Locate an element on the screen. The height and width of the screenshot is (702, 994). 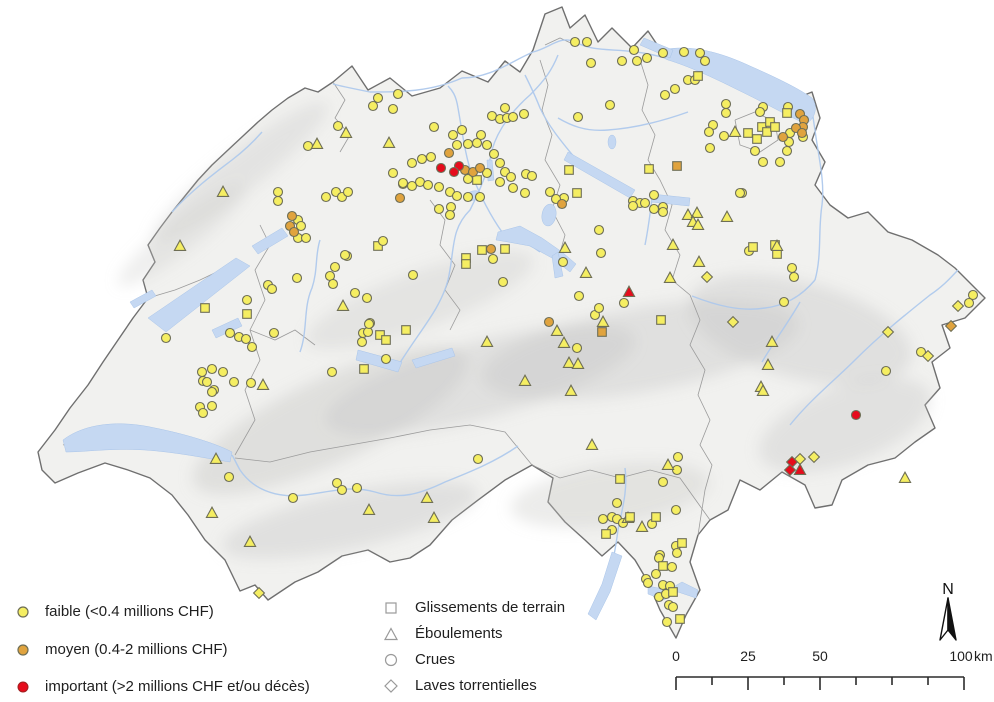
legend-label-glissements: Glissements de terrain is located at coordinates (490, 607).